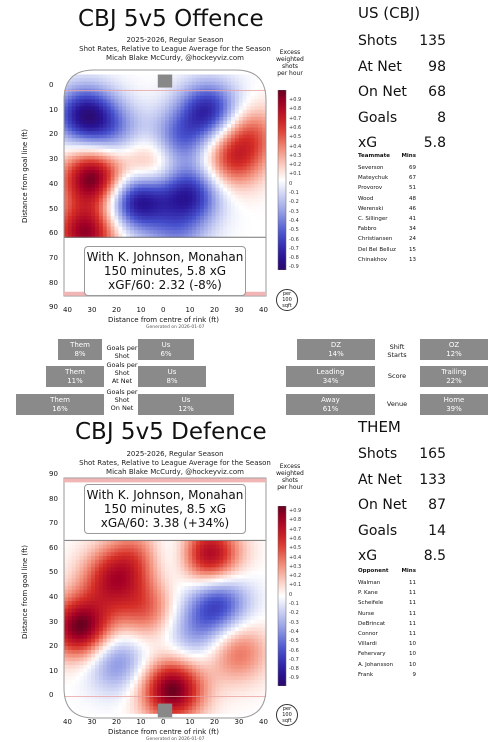 The image size is (503, 742). What do you see at coordinates (214, 722) in the screenshot?
I see `x-tick-label: 20` at bounding box center [214, 722].